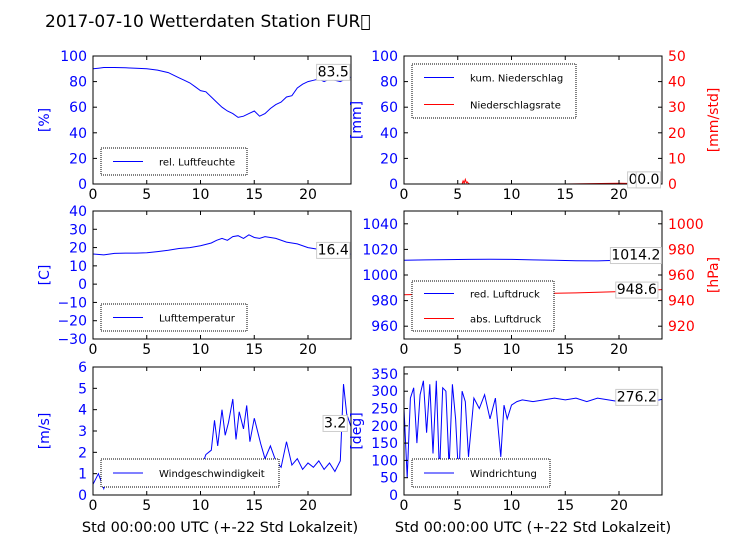 This screenshot has width=736, height=552. I want to click on y2-tick-label: 20, so click(677, 134).